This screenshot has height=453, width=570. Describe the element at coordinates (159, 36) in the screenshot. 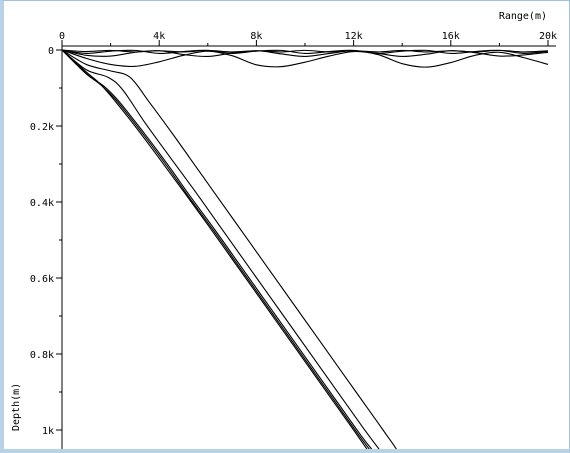

I see `x-tick-label: 4k` at that location.